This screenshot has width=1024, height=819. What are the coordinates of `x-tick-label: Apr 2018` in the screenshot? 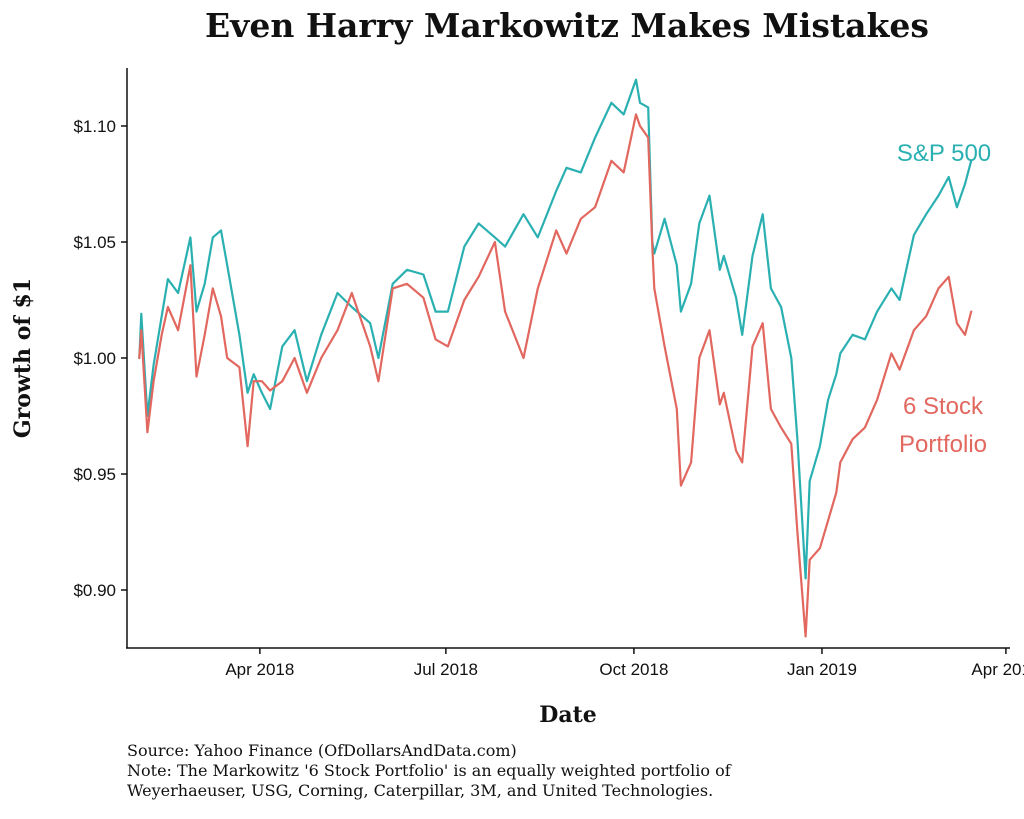 It's located at (259, 669).